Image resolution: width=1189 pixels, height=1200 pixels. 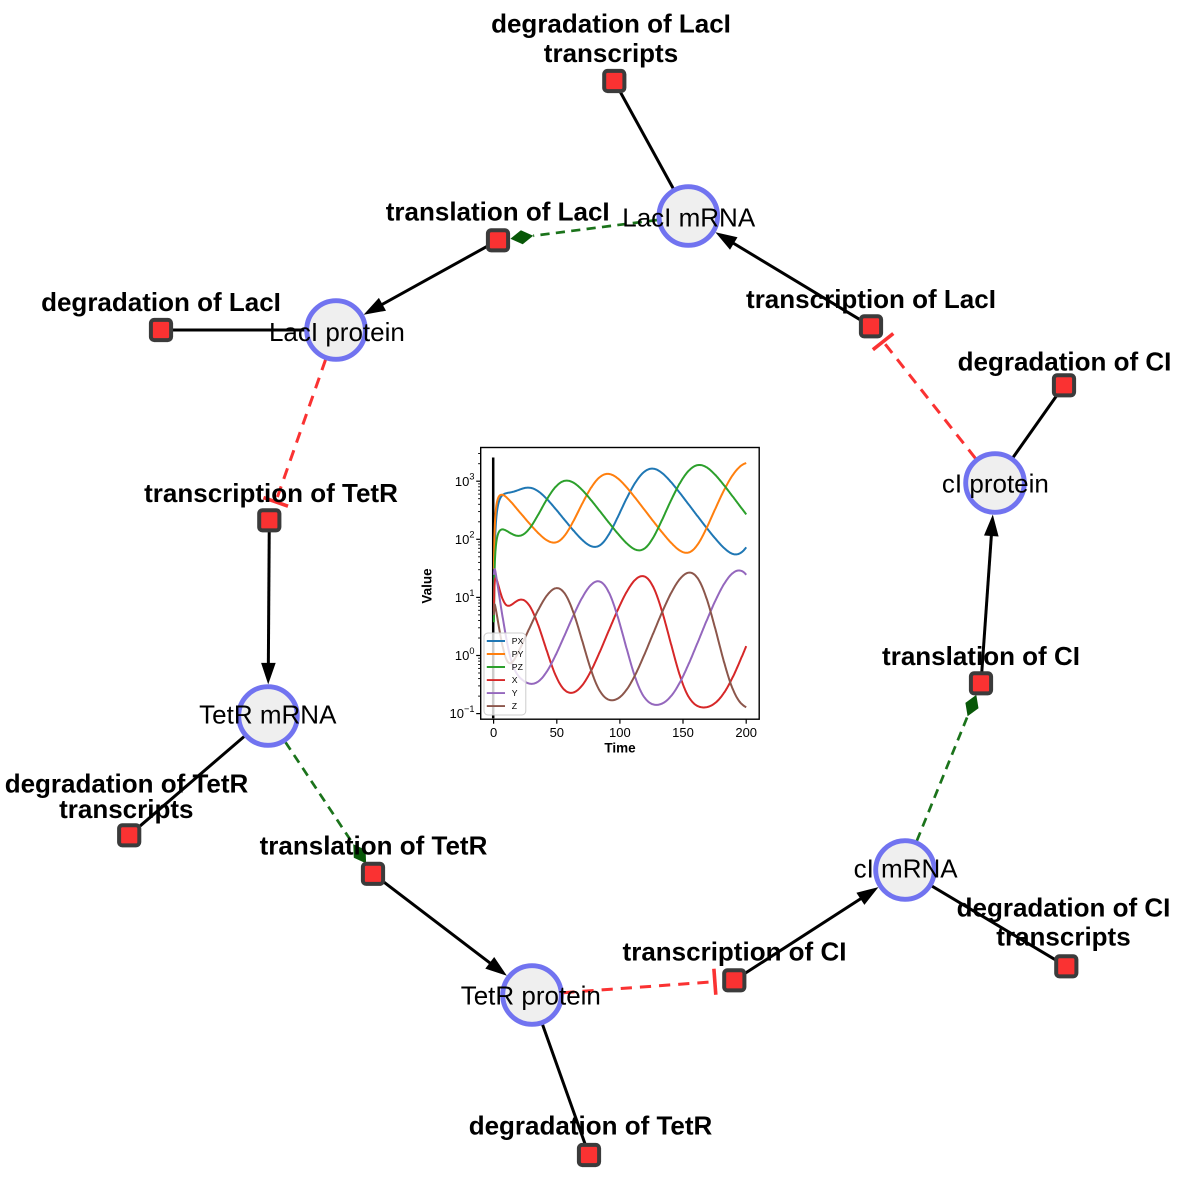 I want to click on svg-text: Value, so click(x=427, y=586).